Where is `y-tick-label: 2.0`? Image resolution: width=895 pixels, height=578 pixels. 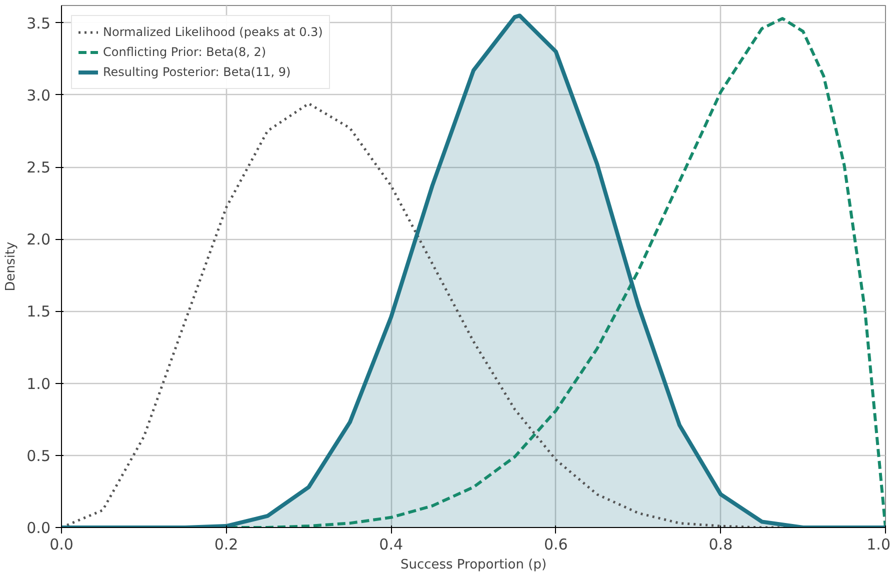
y-tick-label: 2.0 is located at coordinates (38, 239).